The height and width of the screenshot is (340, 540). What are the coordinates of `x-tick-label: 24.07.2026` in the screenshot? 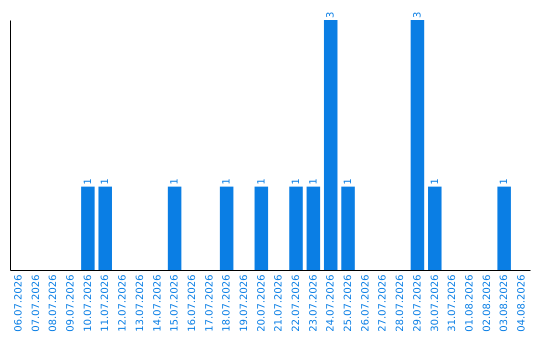 It's located at (331, 303).